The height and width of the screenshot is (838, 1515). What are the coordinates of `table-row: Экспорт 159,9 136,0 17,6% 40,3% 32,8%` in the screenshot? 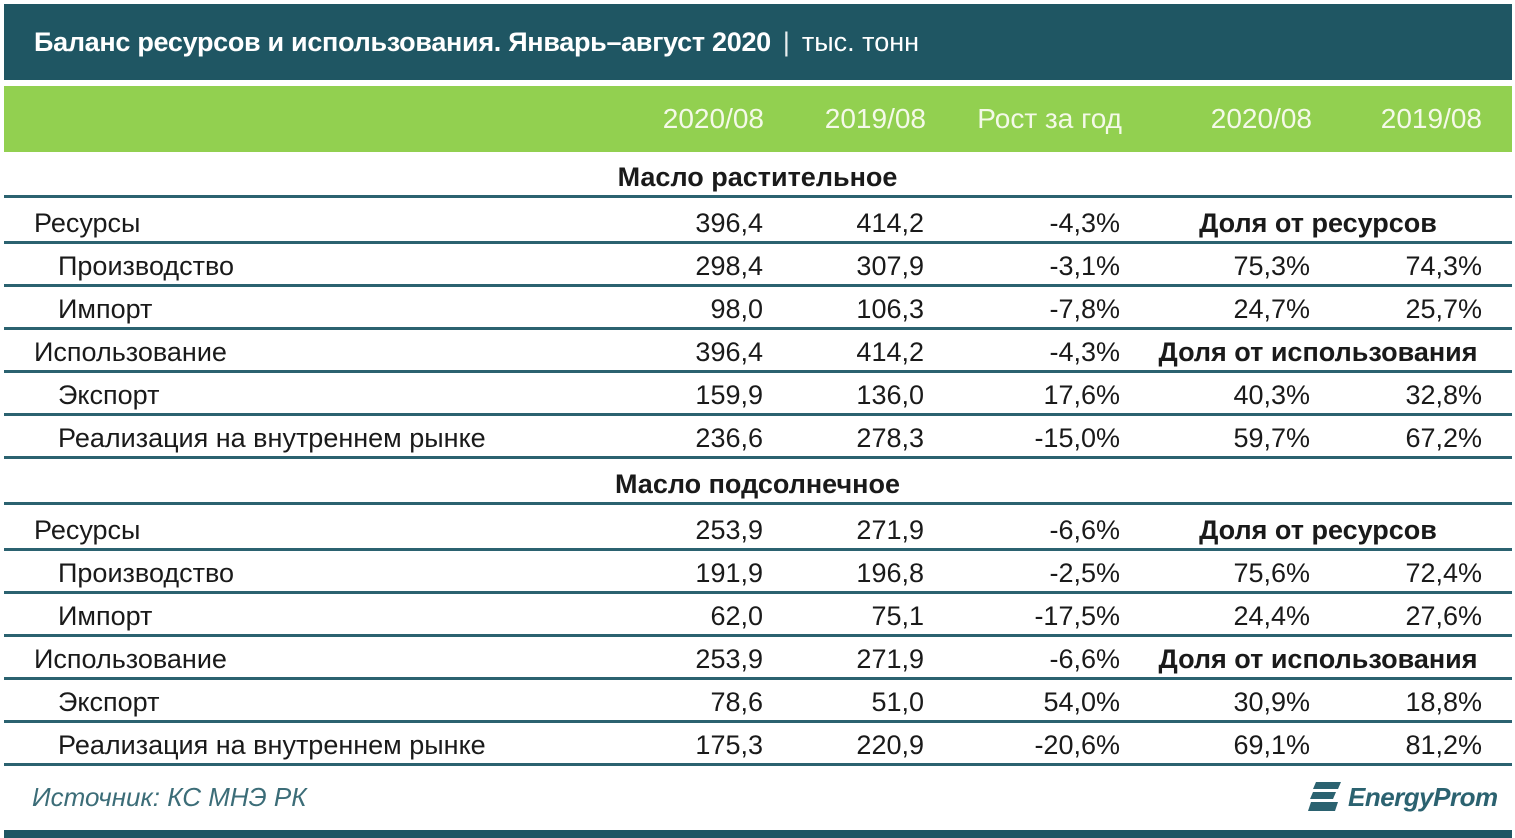 It's located at (758, 394).